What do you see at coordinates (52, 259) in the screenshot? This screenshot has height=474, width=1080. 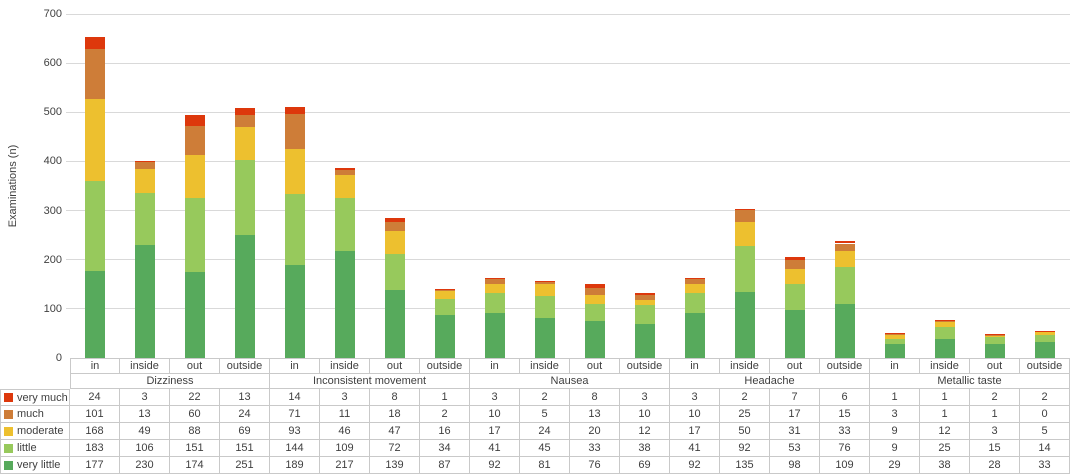 I see `y-tick-label: 200` at bounding box center [52, 259].